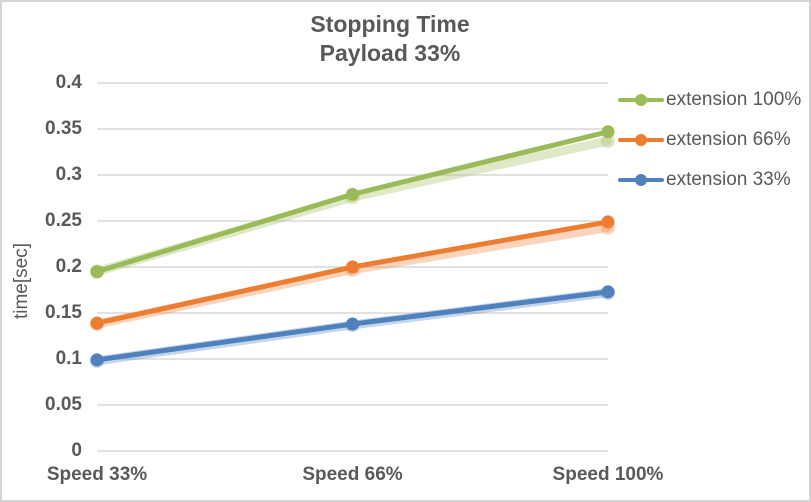  What do you see at coordinates (63, 220) in the screenshot?
I see `y-tick-label: 0.25` at bounding box center [63, 220].